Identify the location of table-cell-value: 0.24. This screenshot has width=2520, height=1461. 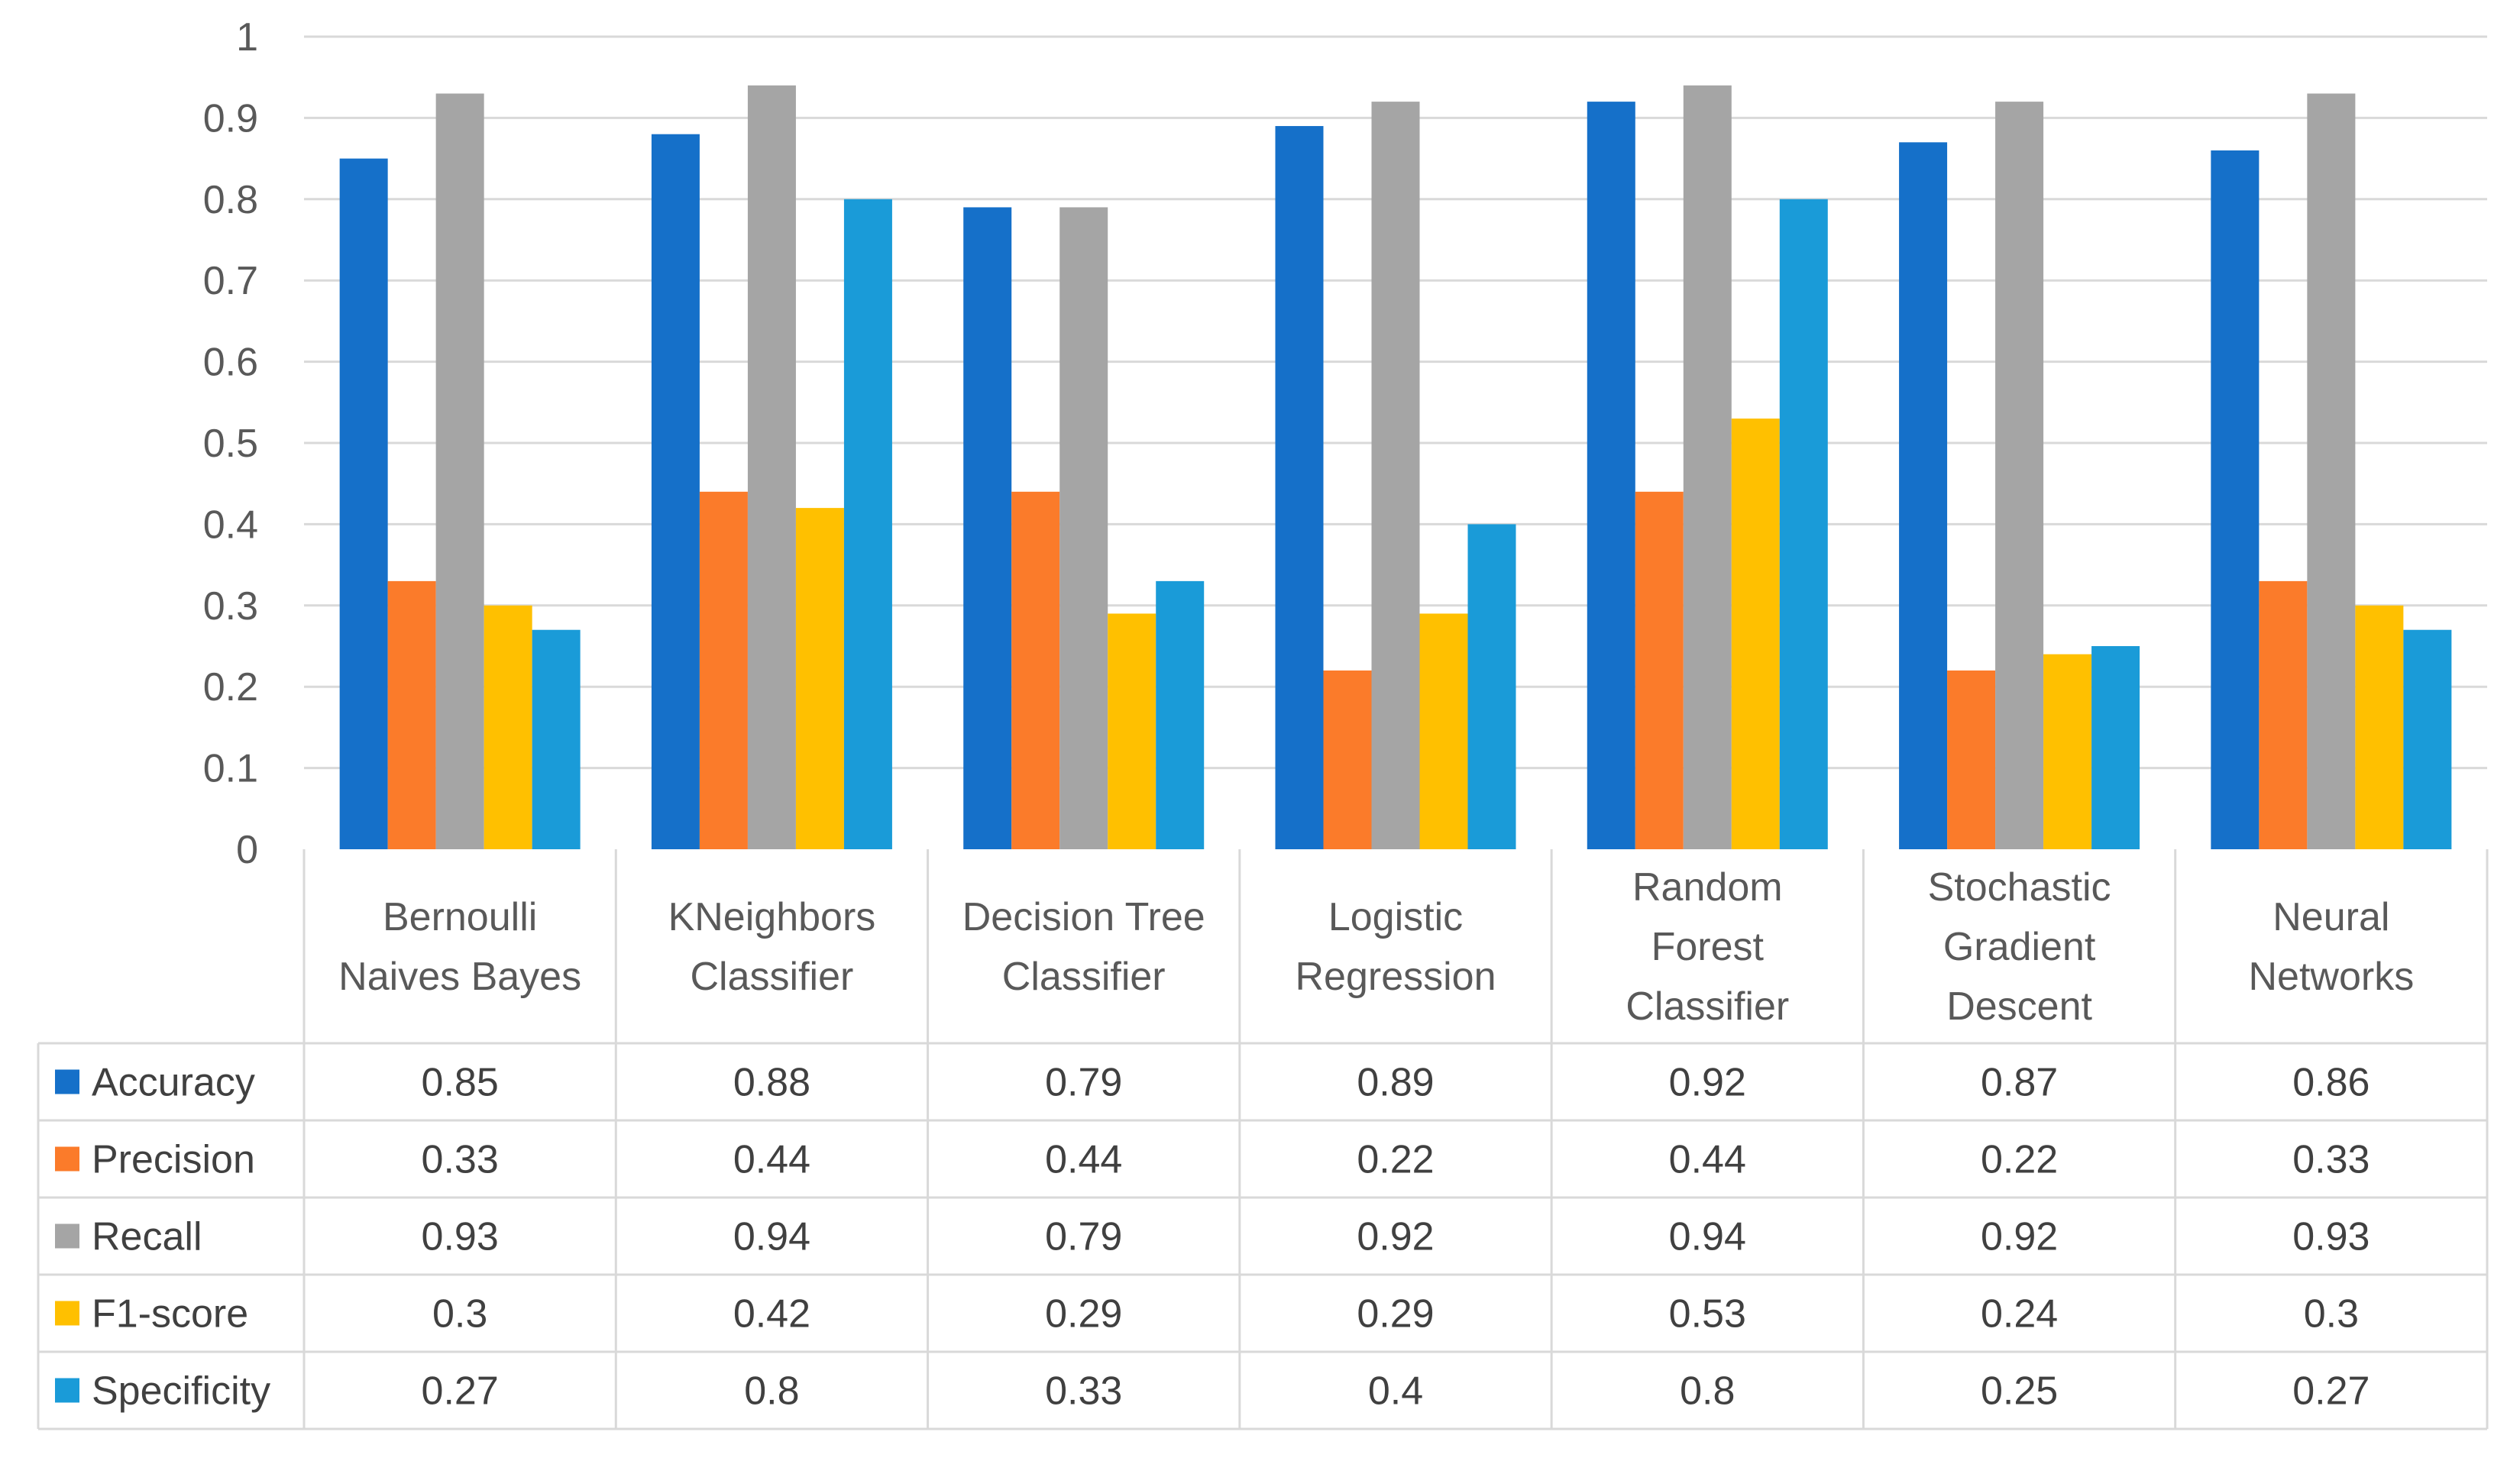
(2020, 1315).